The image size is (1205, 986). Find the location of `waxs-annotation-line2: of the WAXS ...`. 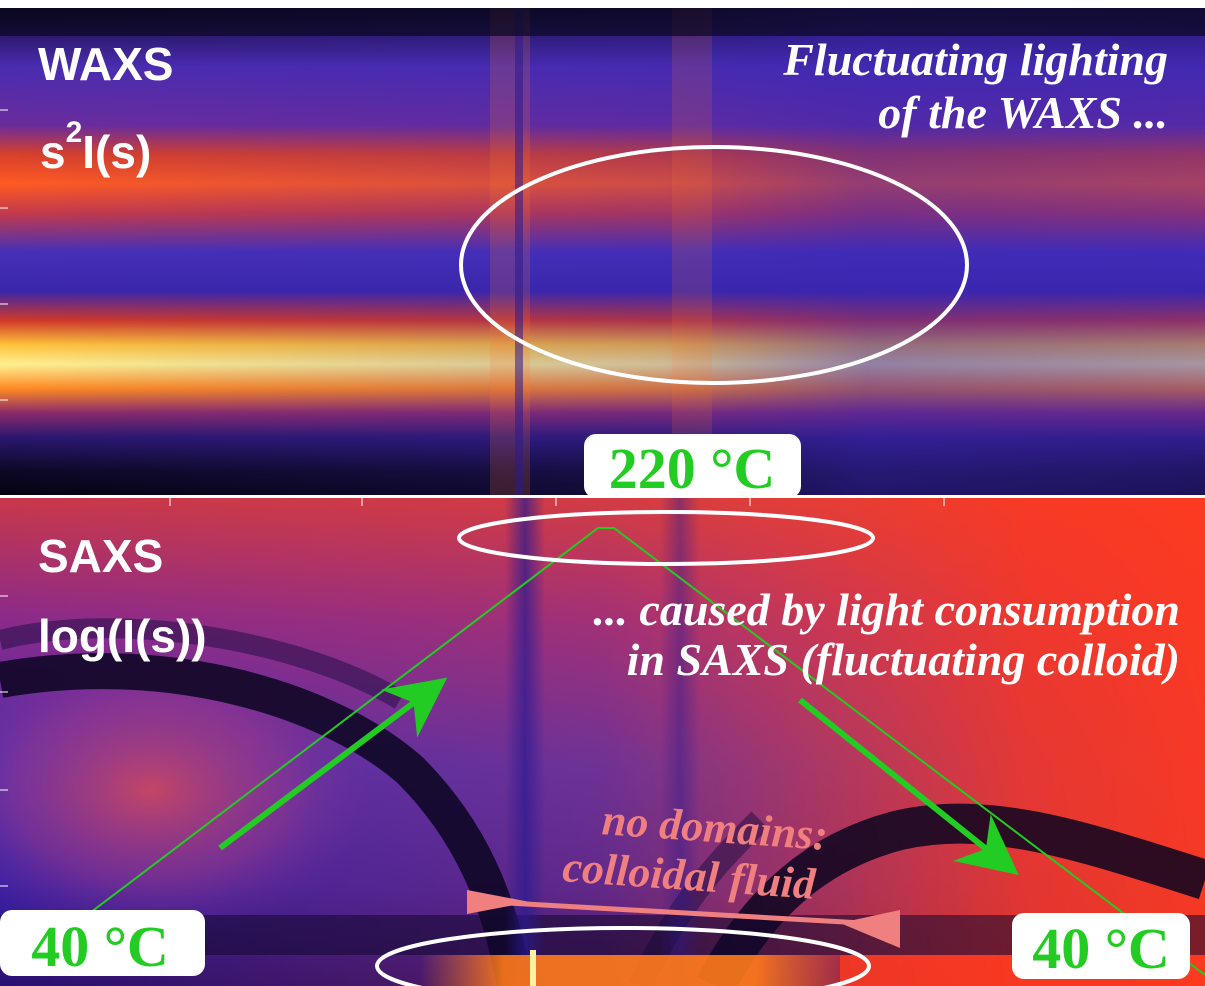

waxs-annotation-line2: of the WAXS ... is located at coordinates (1023, 112).